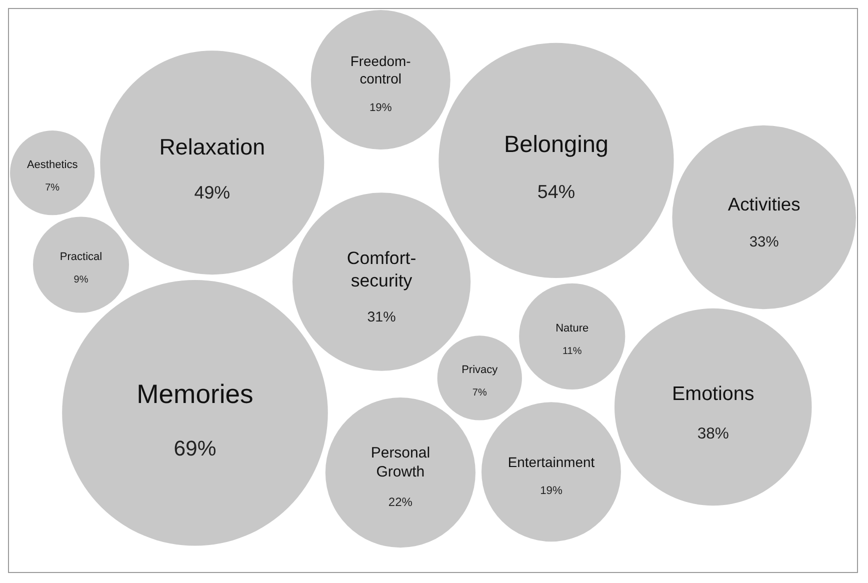 The image size is (868, 583). What do you see at coordinates (195, 394) in the screenshot?
I see `category-label: Memories` at bounding box center [195, 394].